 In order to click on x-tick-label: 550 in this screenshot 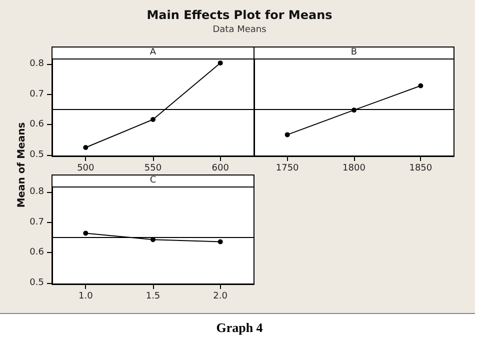, I will do `click(153, 169)`.